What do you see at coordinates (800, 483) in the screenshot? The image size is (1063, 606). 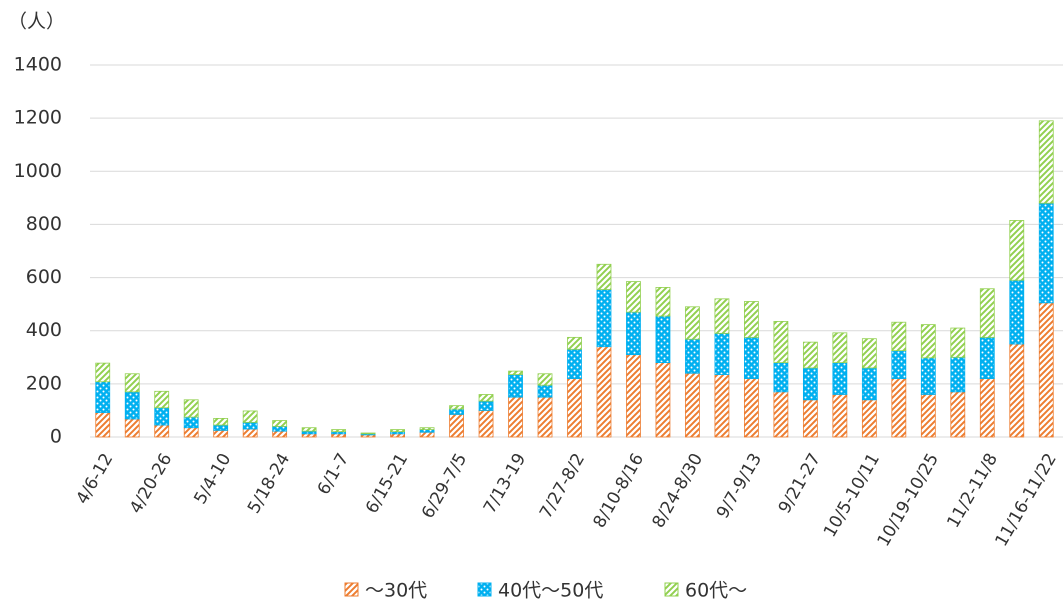 I see `x-tick-label: 9/21-27` at bounding box center [800, 483].